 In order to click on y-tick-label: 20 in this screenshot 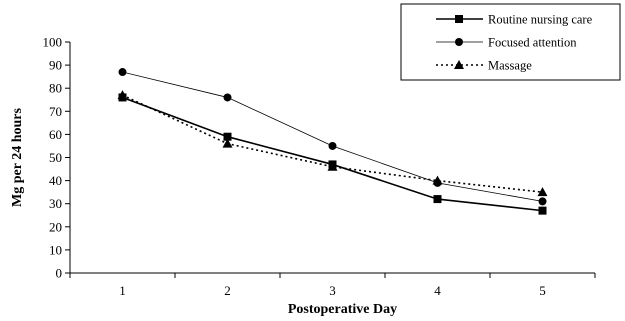, I will do `click(55, 226)`.